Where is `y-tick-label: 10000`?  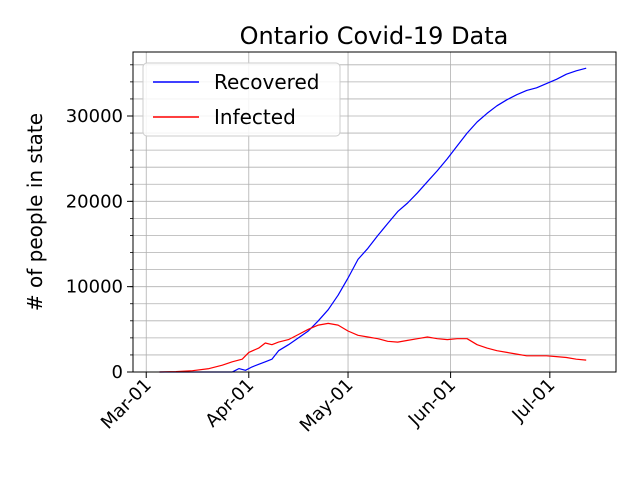 y-tick-label: 10000 is located at coordinates (94, 287).